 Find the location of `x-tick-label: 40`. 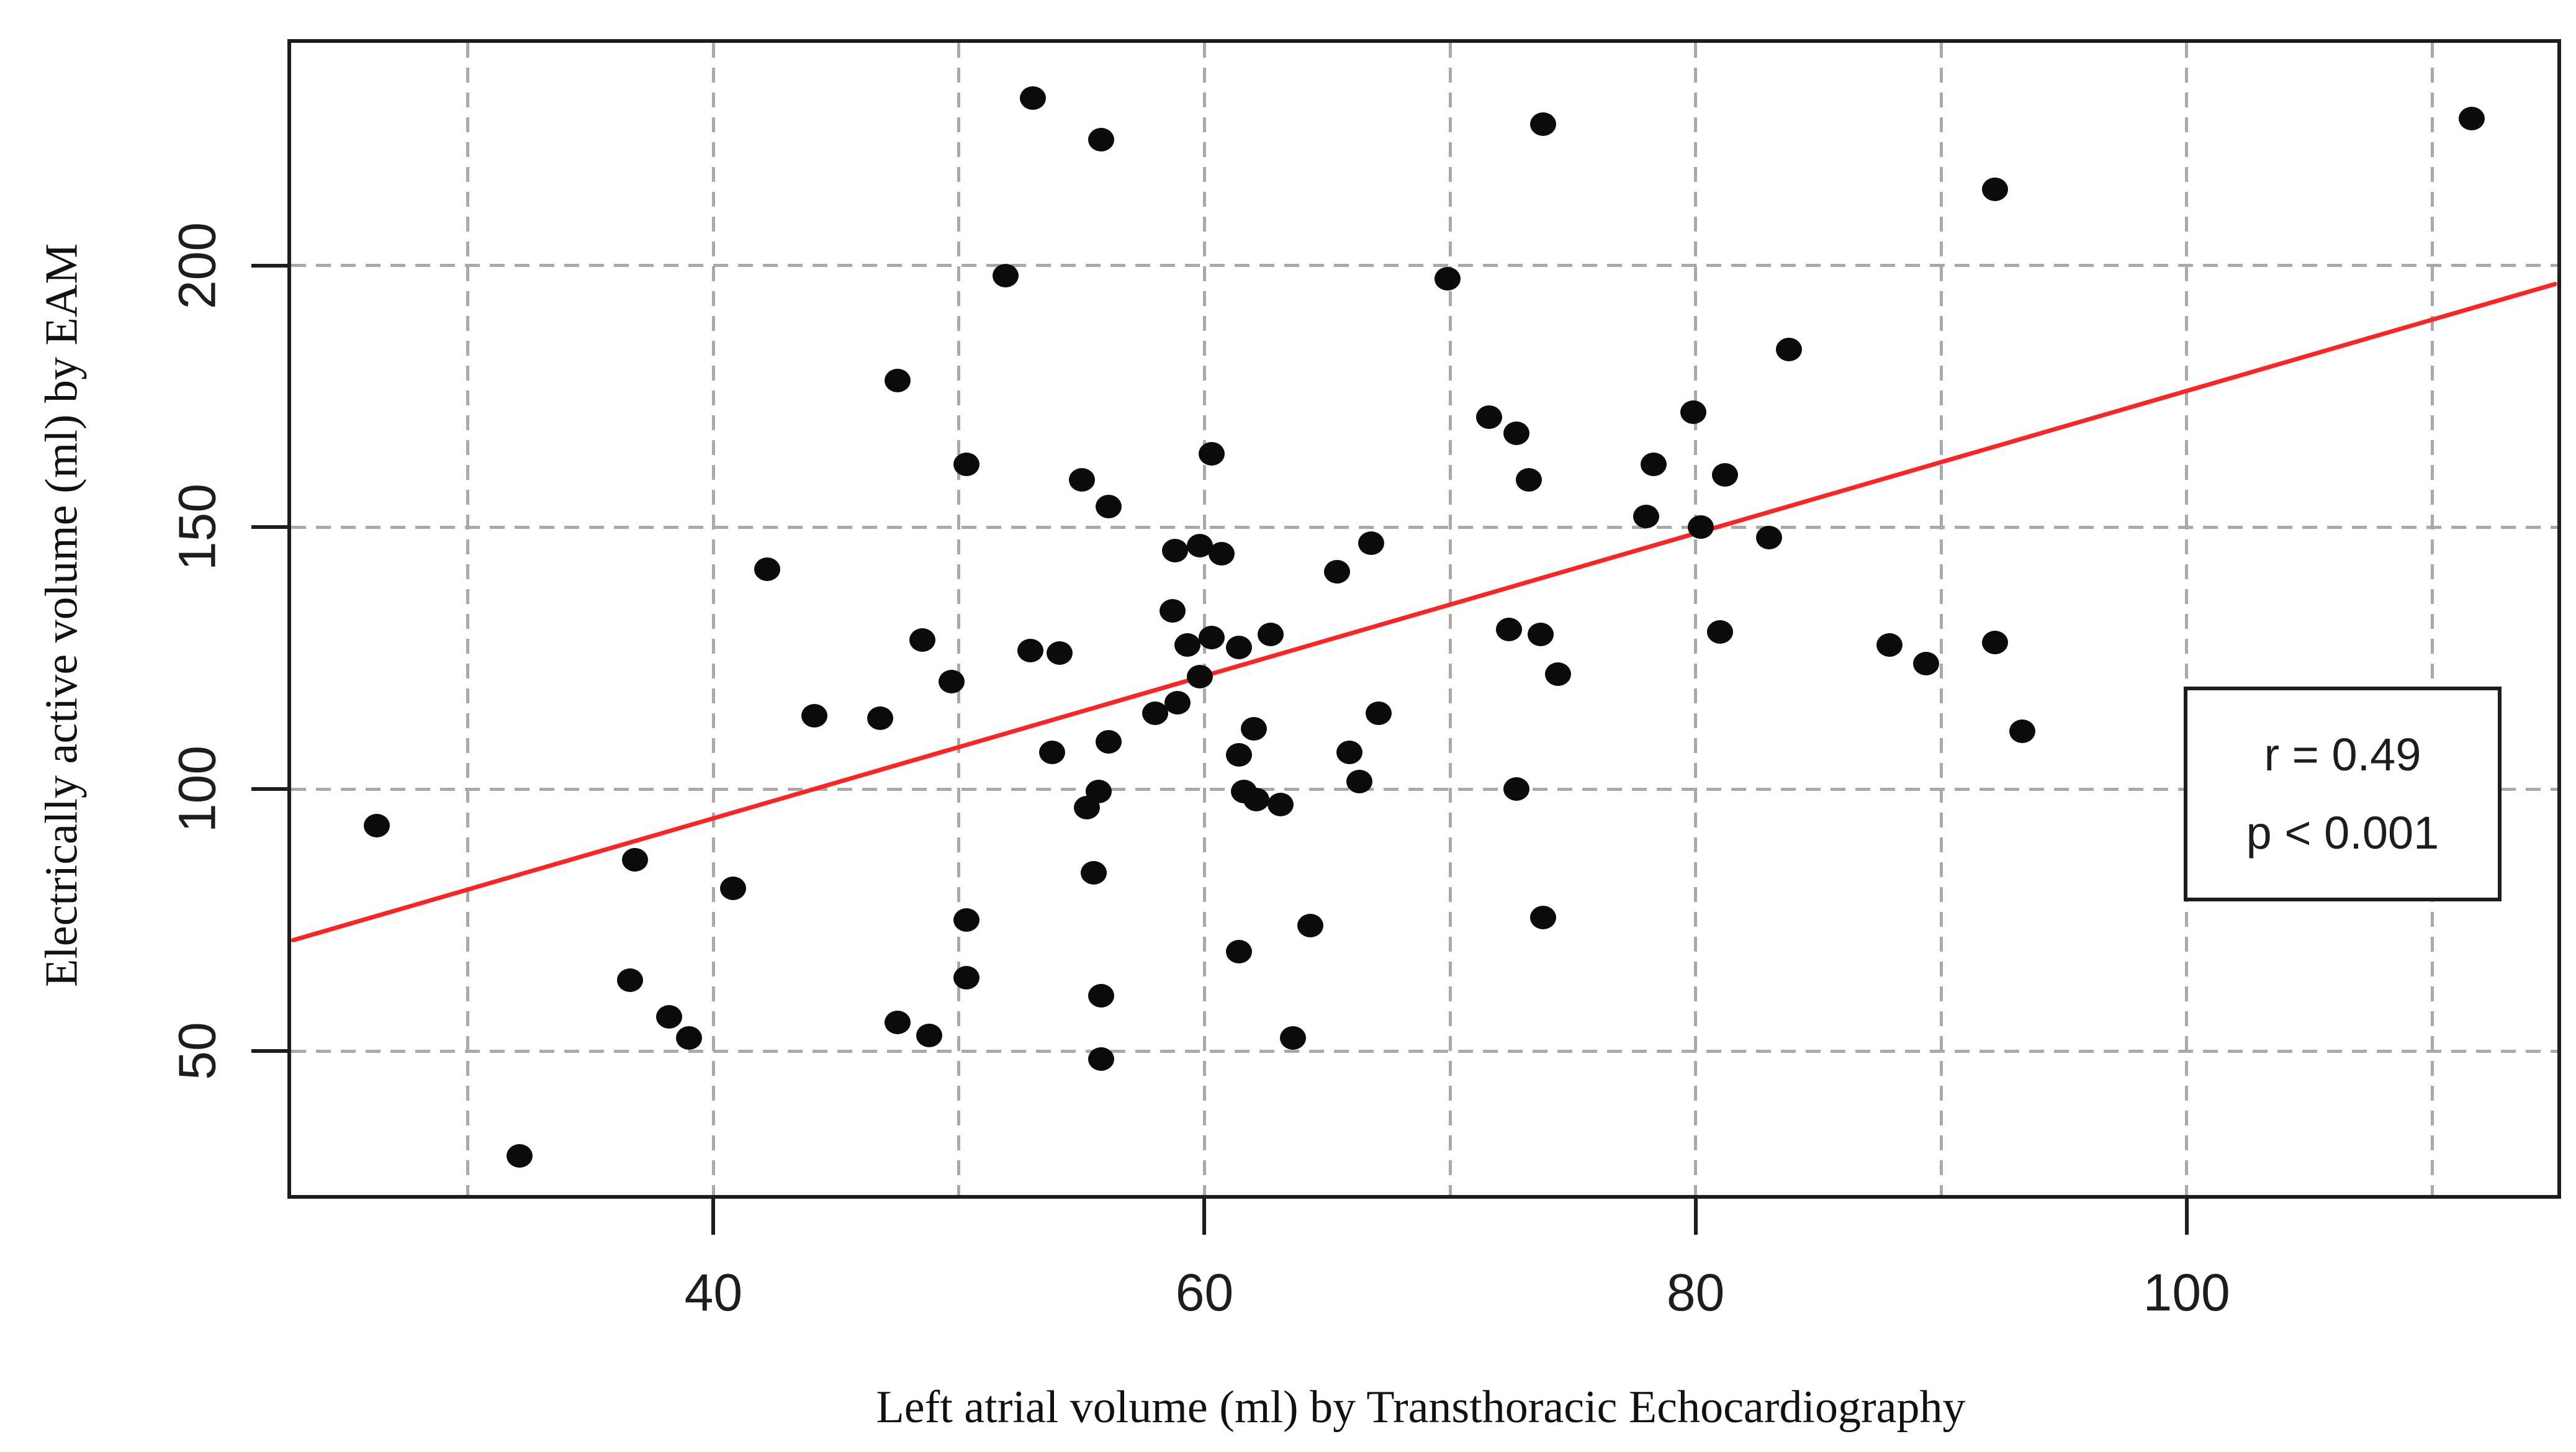

x-tick-label: 40 is located at coordinates (713, 1293).